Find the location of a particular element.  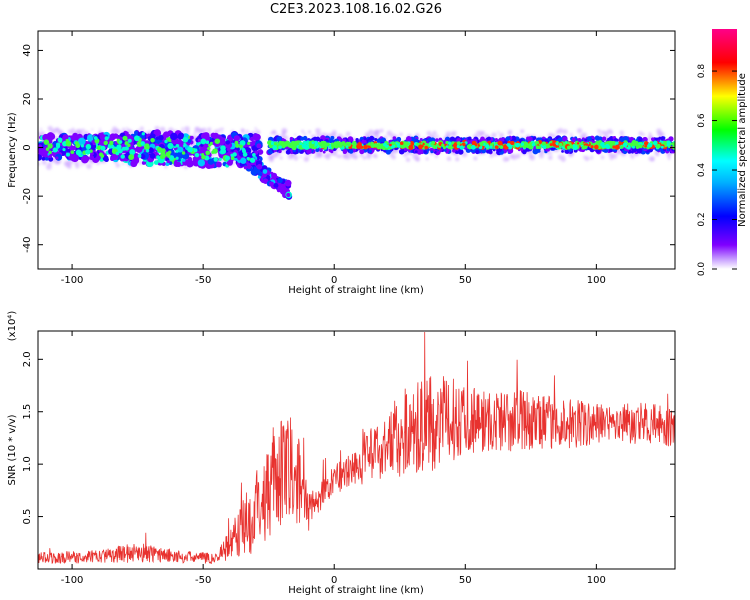

bottom-y-axis-label: SNR (10 * v/v) is located at coordinates (12, 449).